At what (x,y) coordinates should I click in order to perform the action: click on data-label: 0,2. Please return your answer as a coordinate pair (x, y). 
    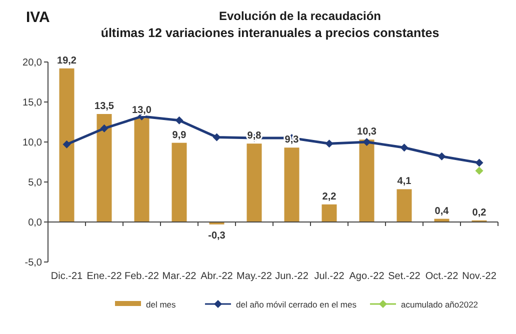
    Looking at the image, I should click on (479, 212).